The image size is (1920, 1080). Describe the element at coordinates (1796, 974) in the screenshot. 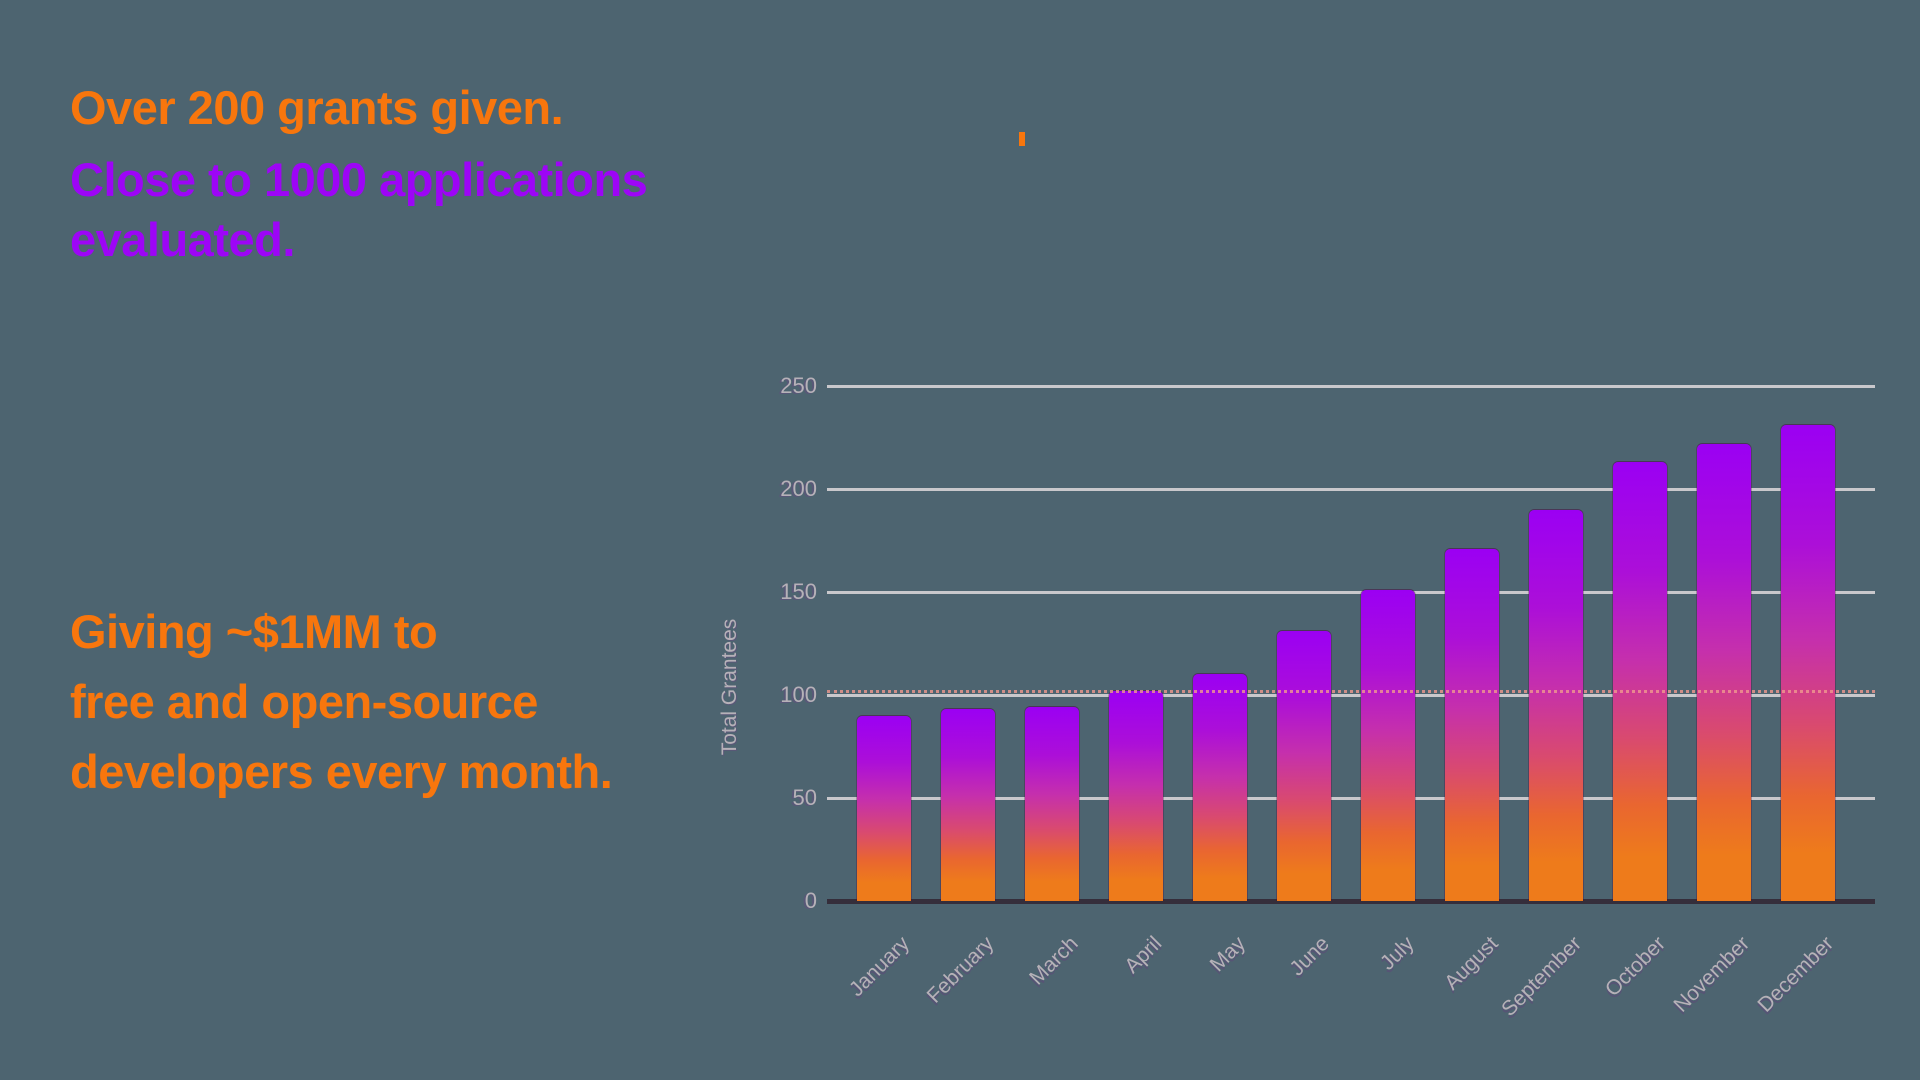

I see `x-axis-label-december: December` at that location.